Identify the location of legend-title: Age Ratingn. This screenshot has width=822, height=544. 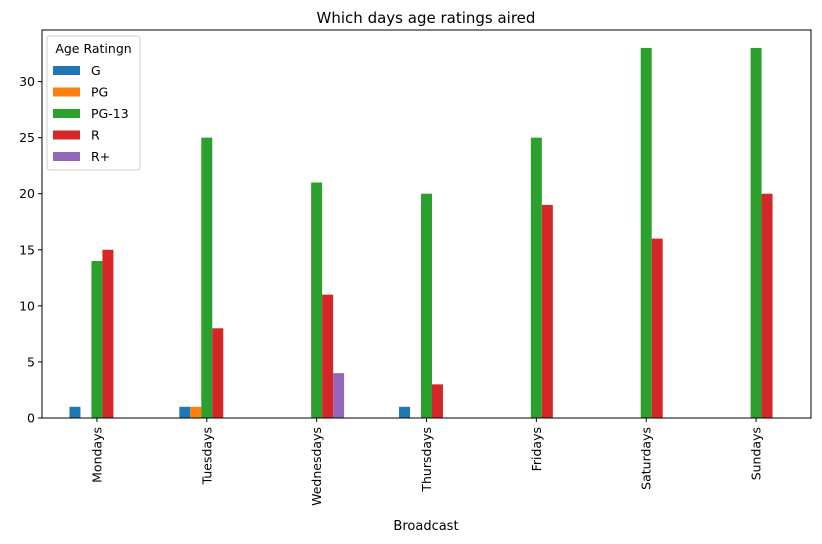
(93, 48).